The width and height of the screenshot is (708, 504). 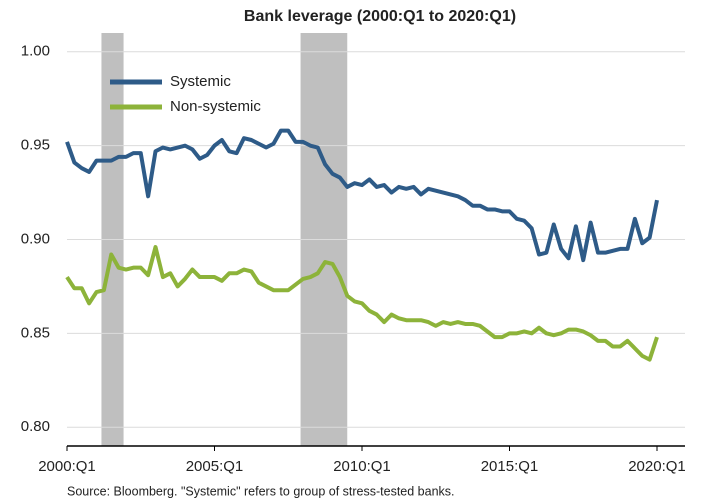 What do you see at coordinates (510, 466) in the screenshot?
I see `x-tick-label: 2015:Q1` at bounding box center [510, 466].